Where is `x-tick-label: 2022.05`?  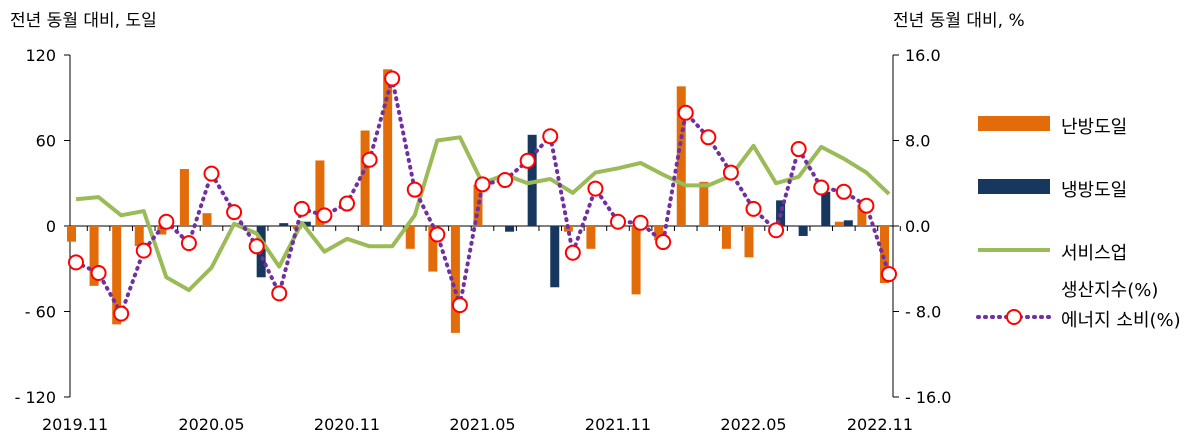
x-tick-label: 2022.05 is located at coordinates (753, 424).